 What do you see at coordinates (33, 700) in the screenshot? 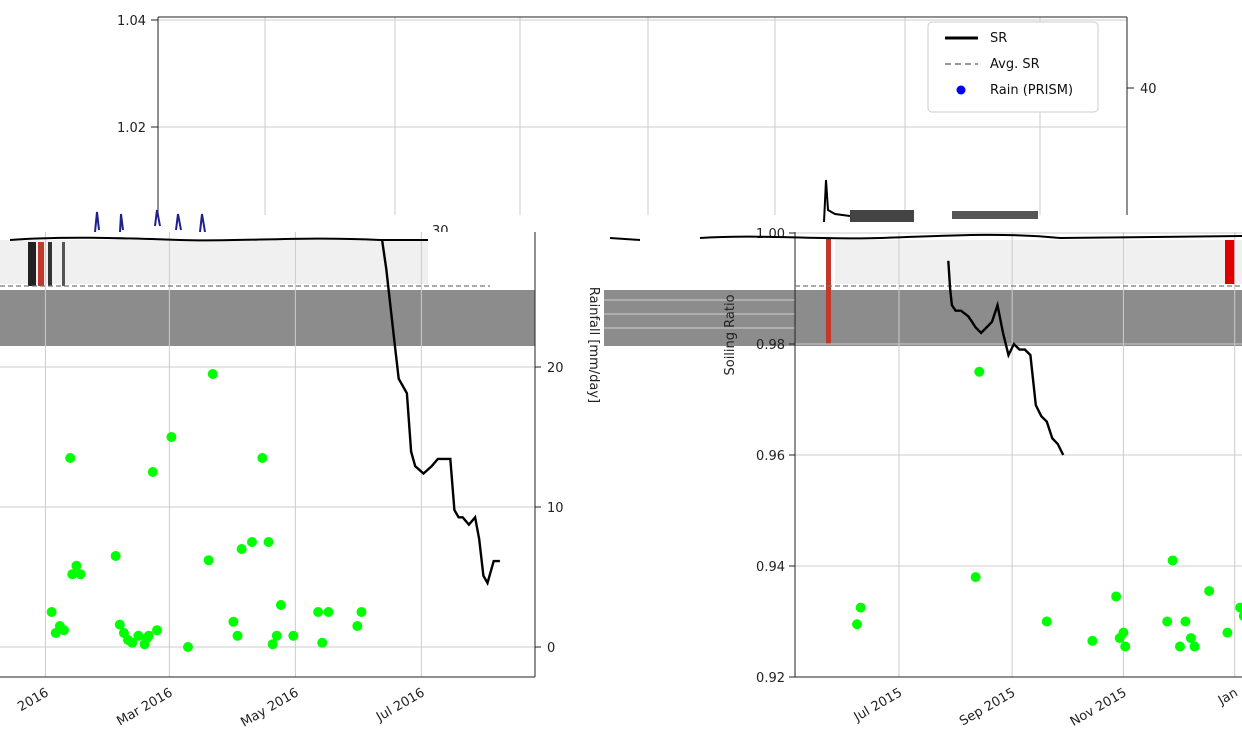
I see `left-x-tick-label: 2016` at bounding box center [33, 700].